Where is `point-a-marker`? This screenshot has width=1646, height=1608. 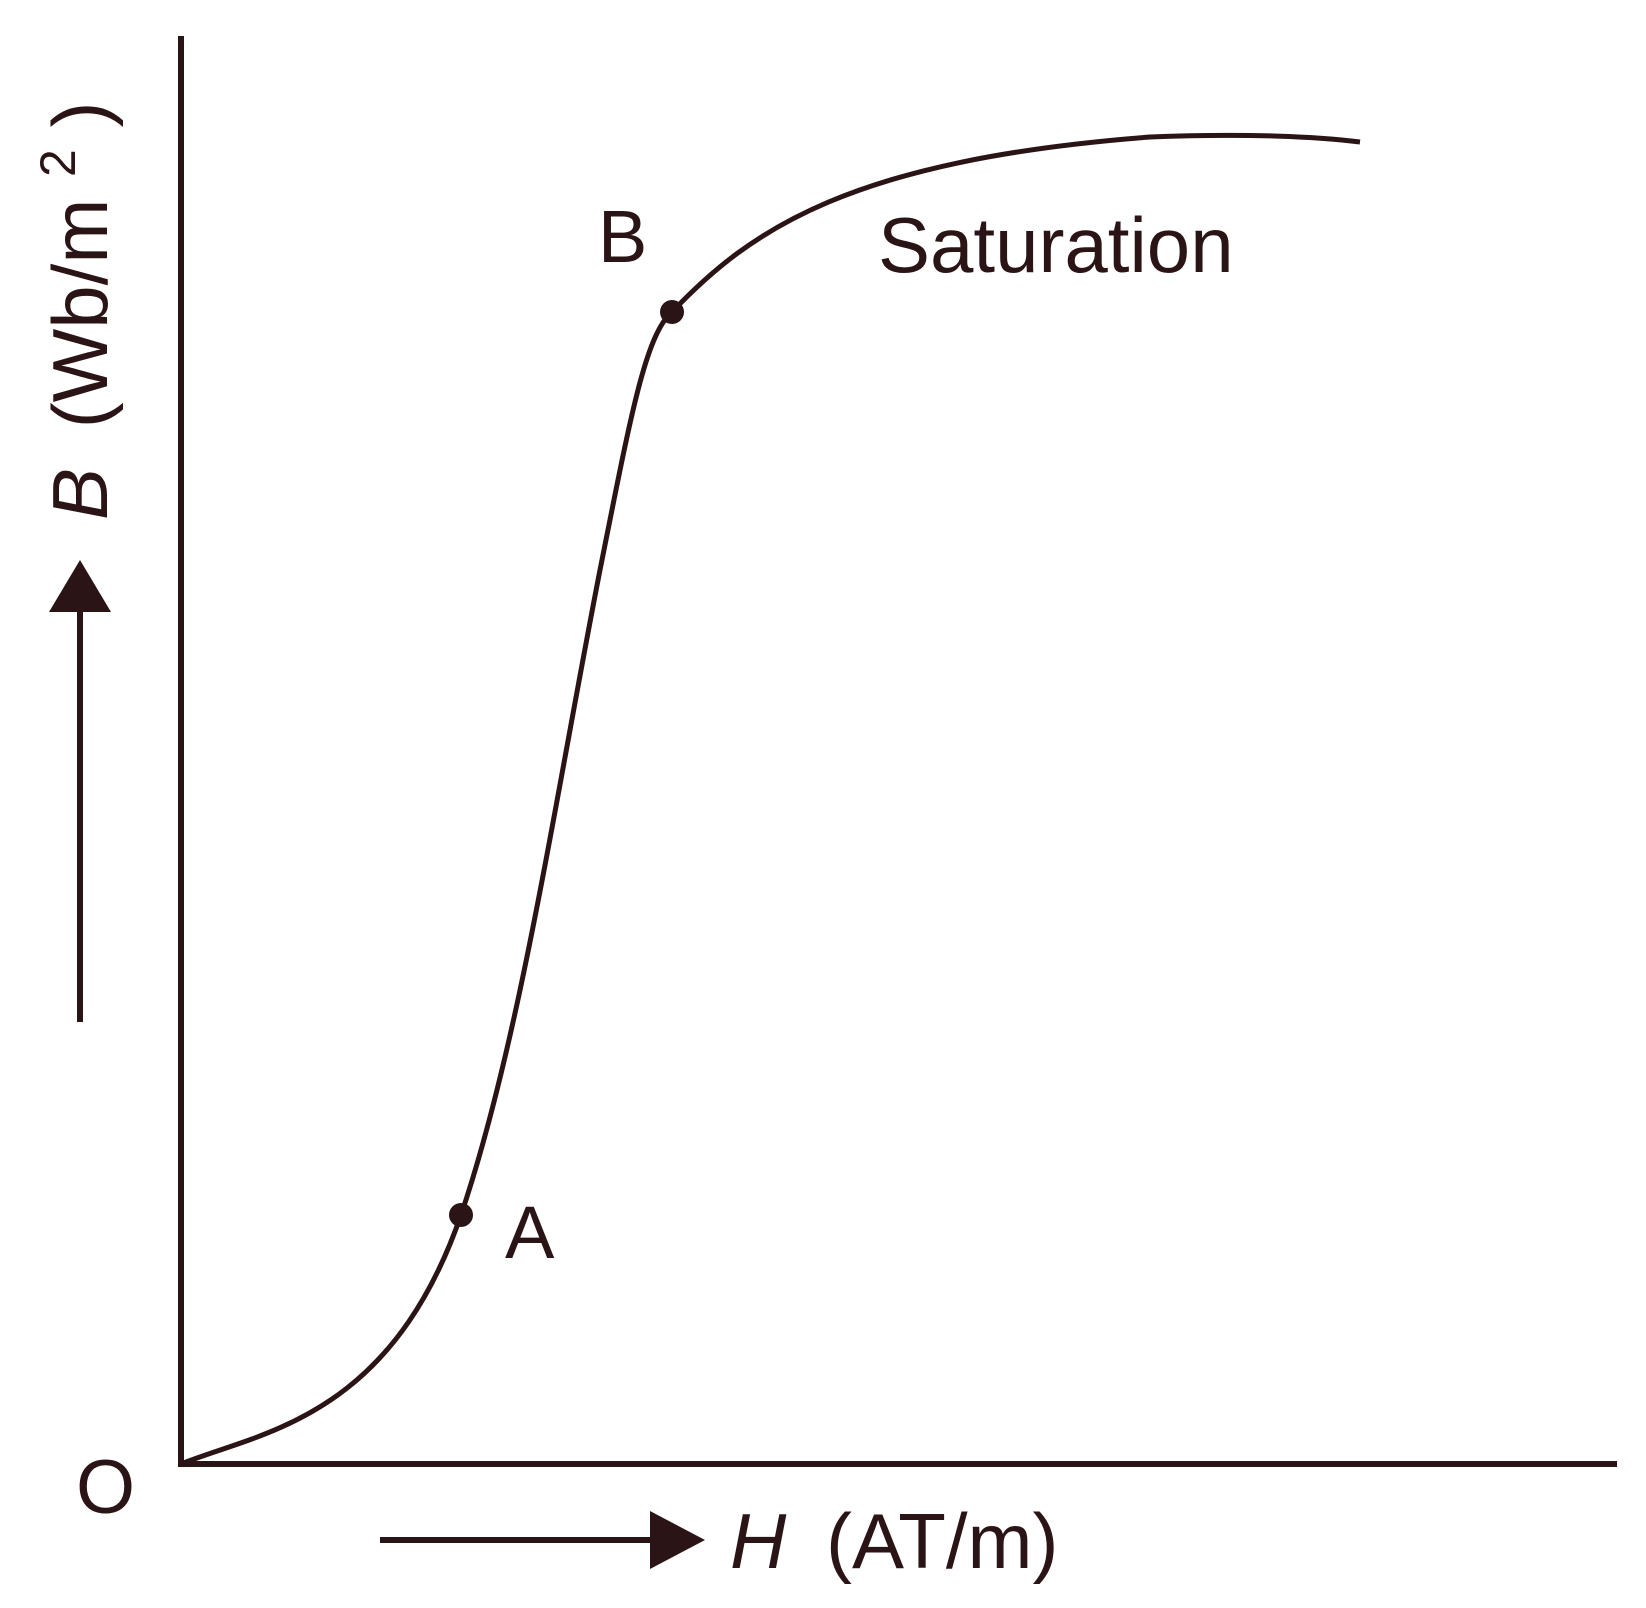
point-a-marker is located at coordinates (461, 1215).